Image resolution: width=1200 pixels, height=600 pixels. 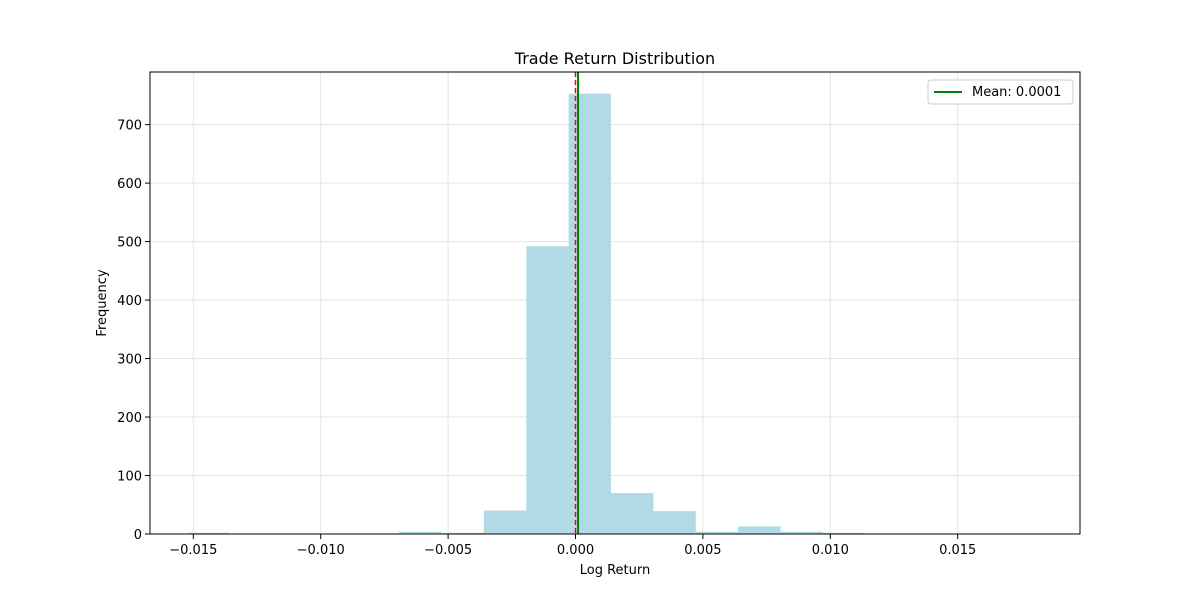 What do you see at coordinates (138, 535) in the screenshot?
I see `y-tick-label: 0` at bounding box center [138, 535].